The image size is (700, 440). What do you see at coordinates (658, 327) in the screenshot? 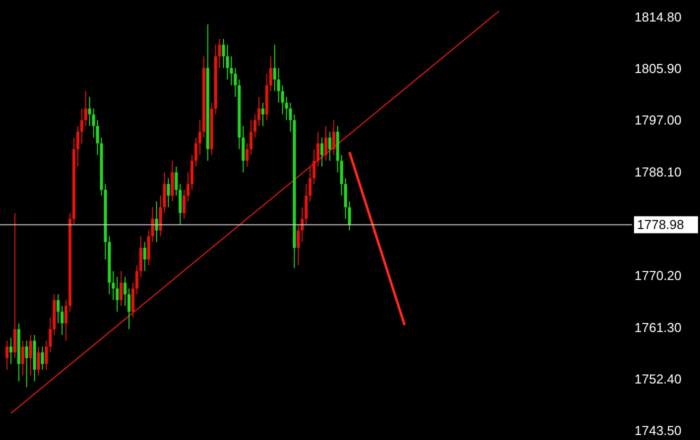
I see `y-tick-label: 1761.30` at bounding box center [658, 327].